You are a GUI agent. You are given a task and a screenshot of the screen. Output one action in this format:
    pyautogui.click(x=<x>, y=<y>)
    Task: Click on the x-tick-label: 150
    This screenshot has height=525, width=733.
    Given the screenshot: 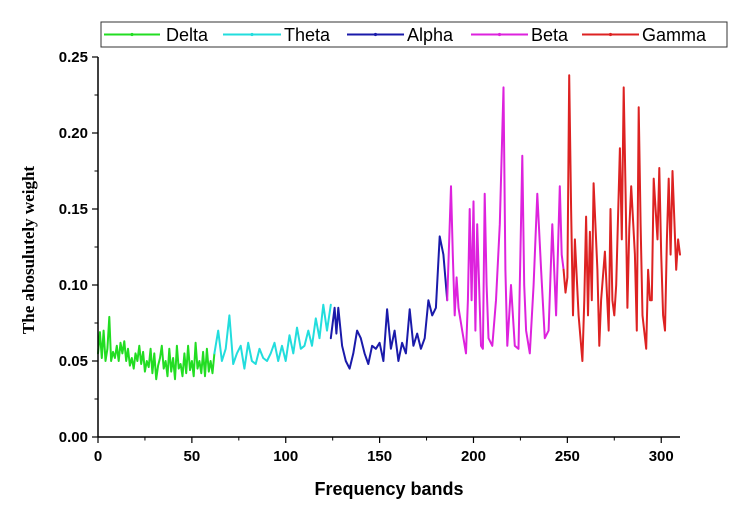 What is the action you would take?
    pyautogui.click(x=379, y=456)
    